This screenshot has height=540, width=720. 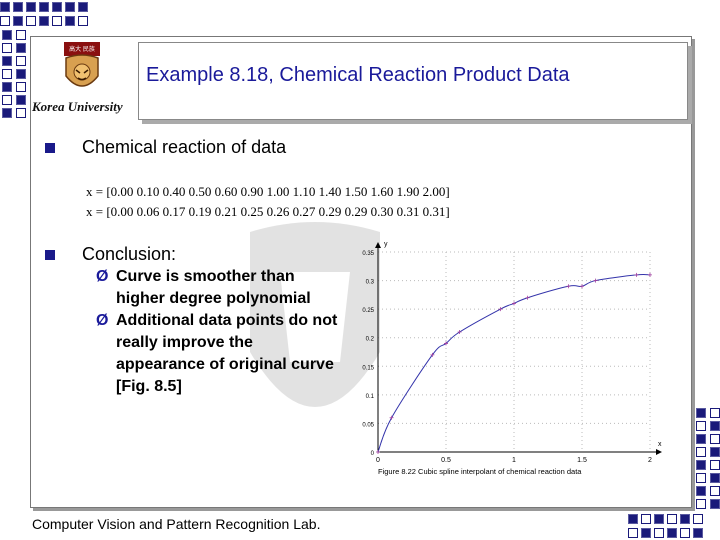 What do you see at coordinates (184, 342) in the screenshot?
I see `sub-line-4: really improve the` at bounding box center [184, 342].